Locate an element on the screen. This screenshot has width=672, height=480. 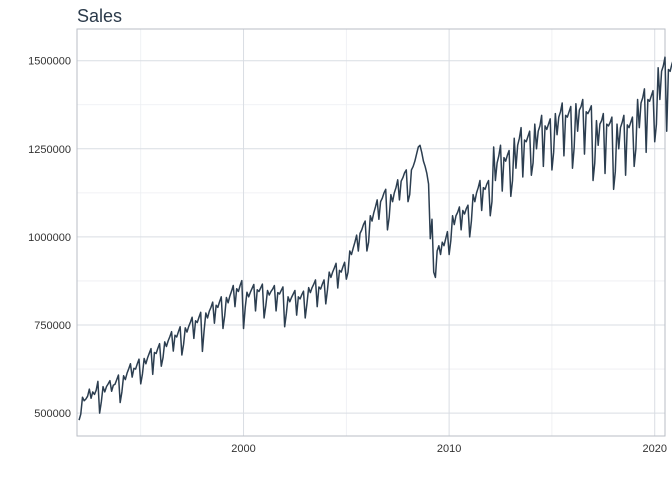
y-tick-label: 1250000 is located at coordinates (49, 150).